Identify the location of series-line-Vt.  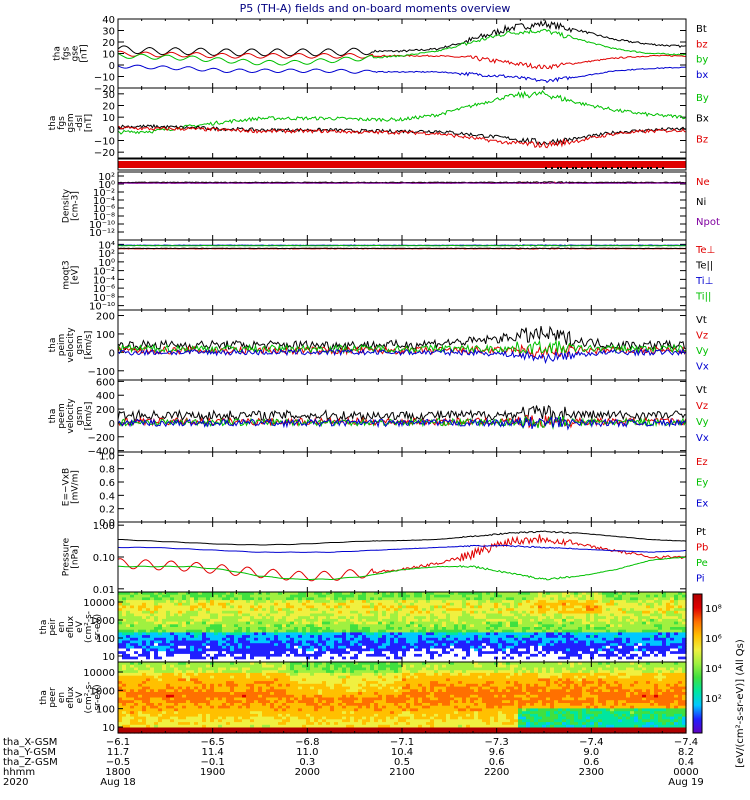
(402, 413).